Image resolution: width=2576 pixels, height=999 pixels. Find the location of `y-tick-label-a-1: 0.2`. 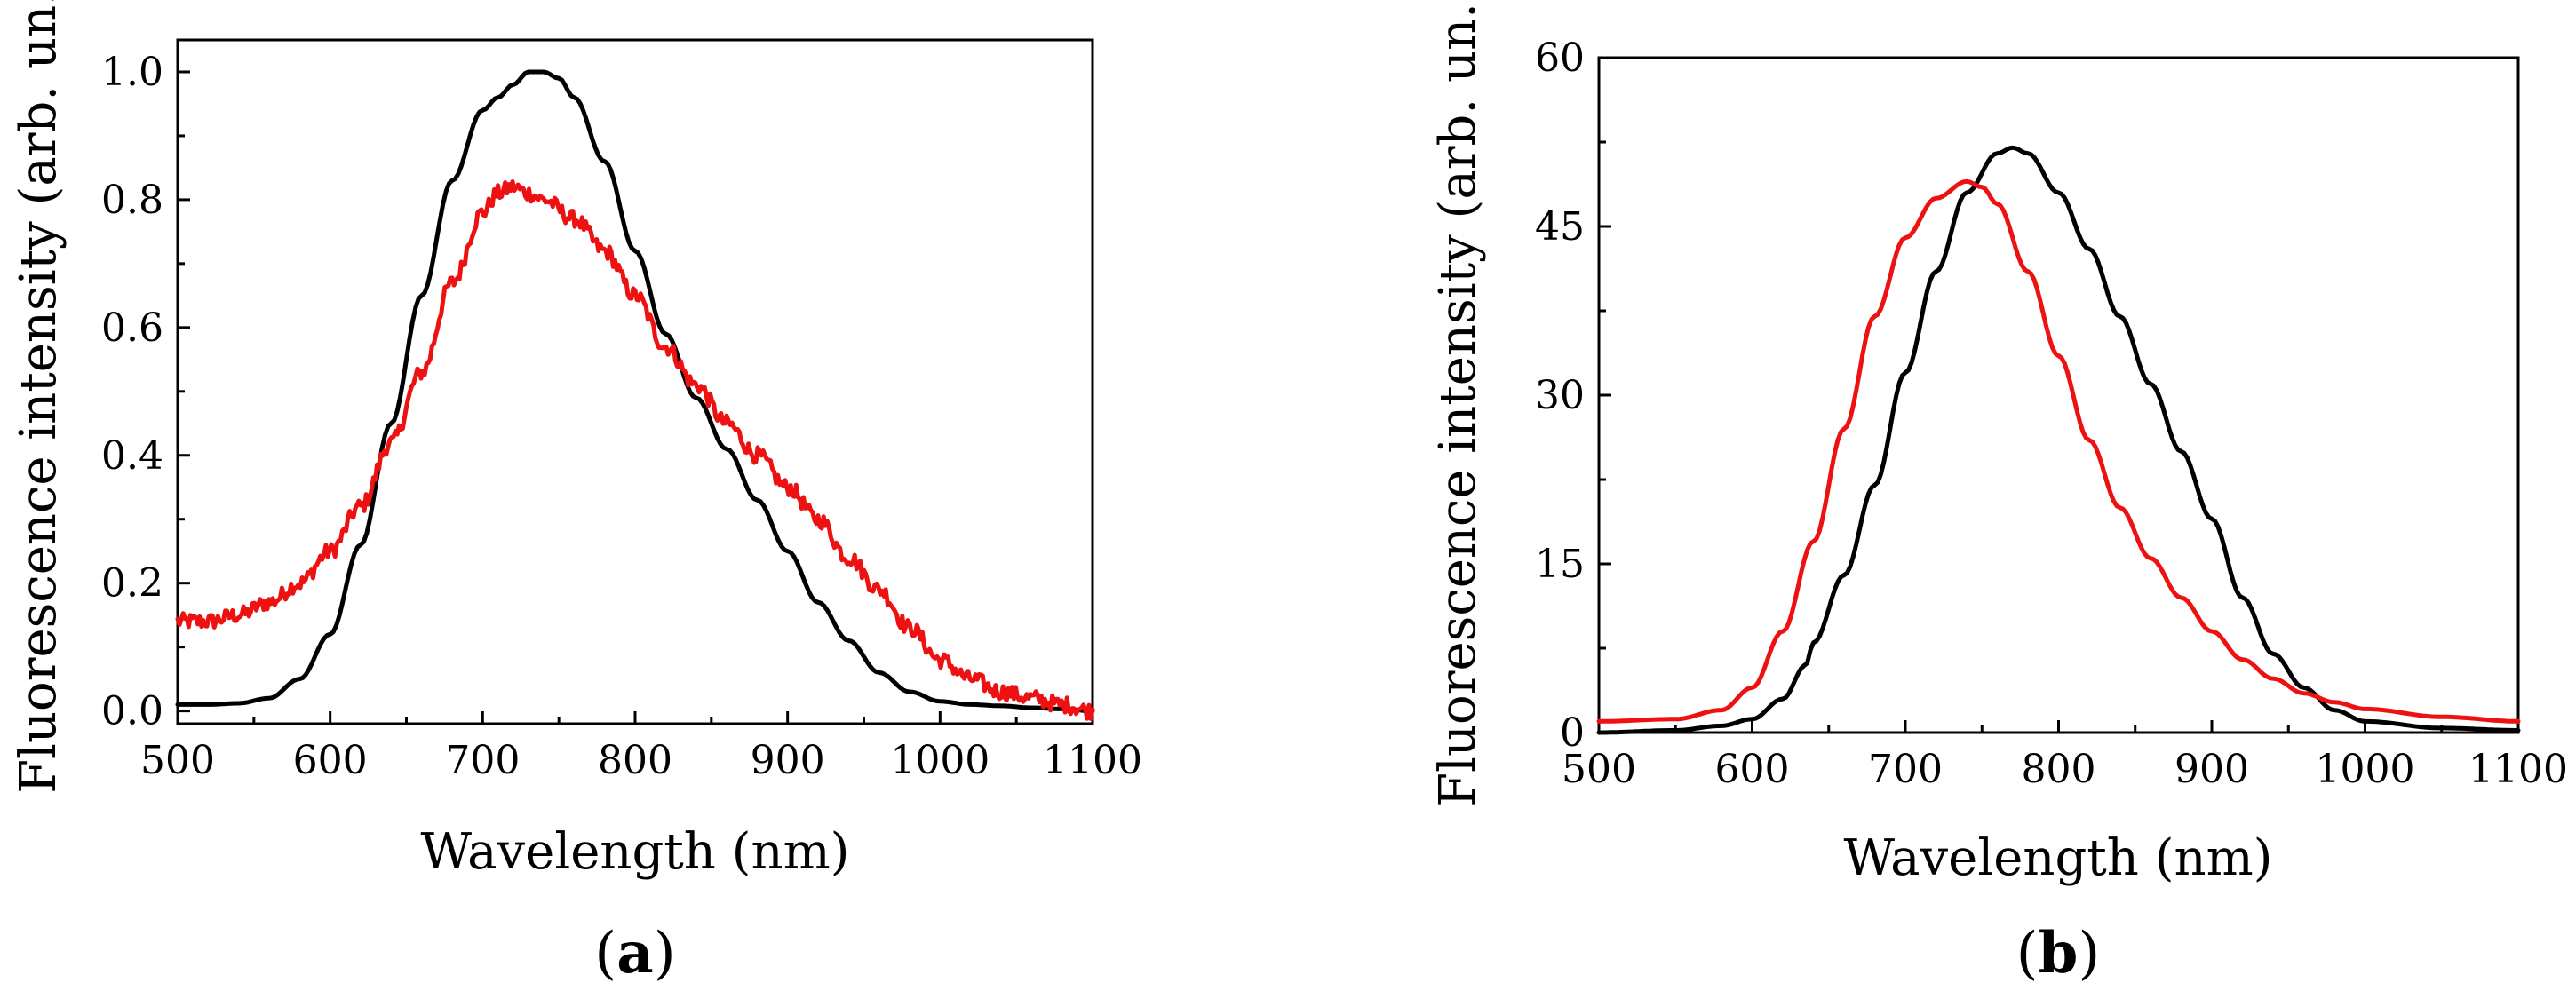

y-tick-label-a-1: 0.2 is located at coordinates (132, 584).